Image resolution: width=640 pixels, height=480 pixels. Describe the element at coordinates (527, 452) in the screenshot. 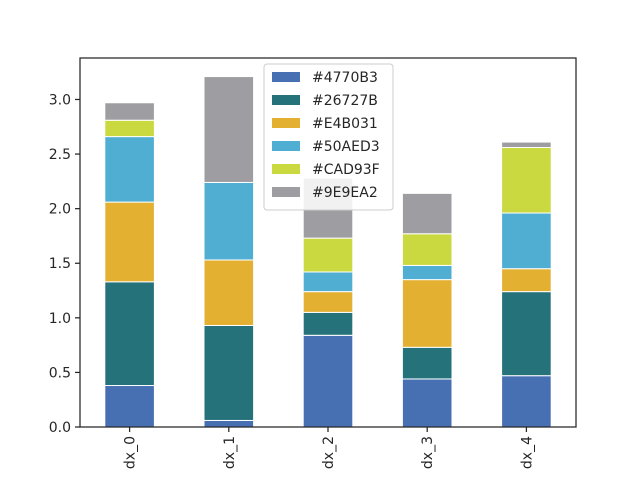

I see `x-tick-label: dx_4` at that location.